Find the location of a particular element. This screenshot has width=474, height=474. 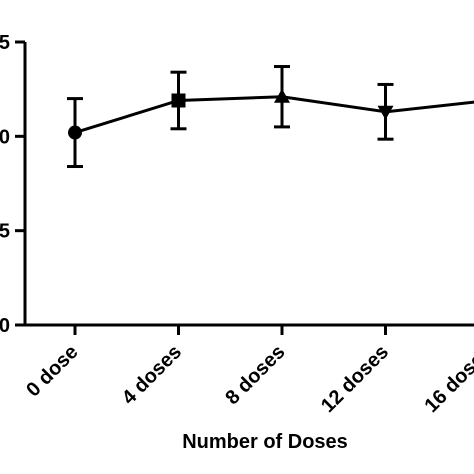

y-tick-label: 5 is located at coordinates (5, 232).